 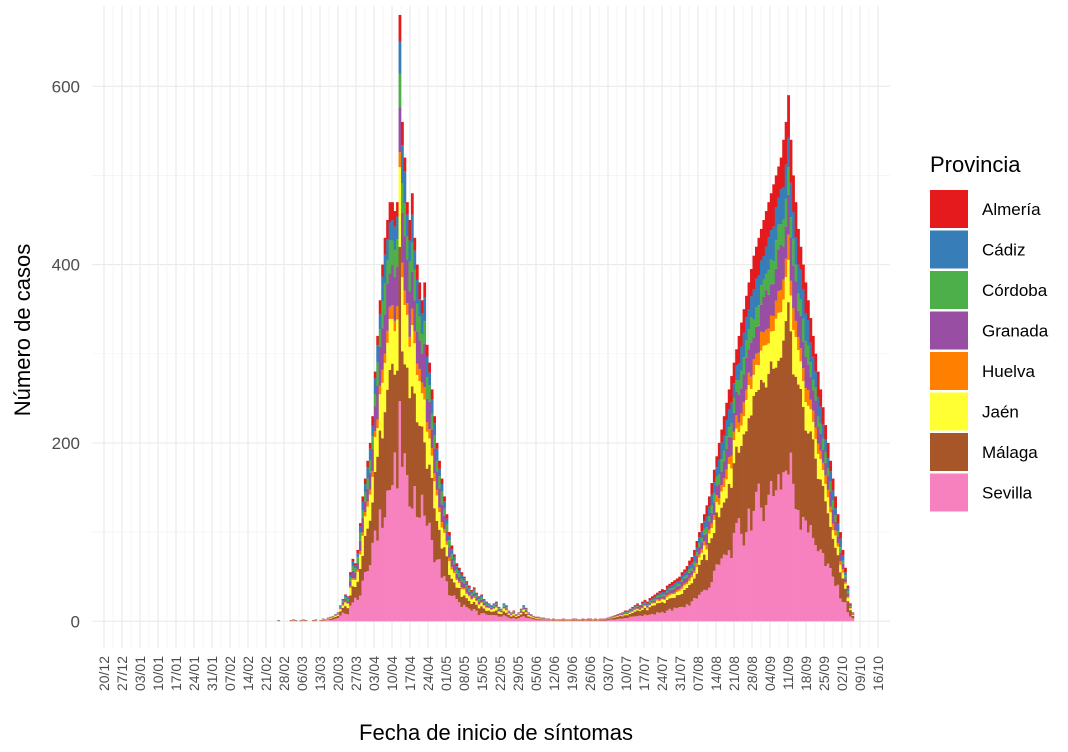 I want to click on legend-entry-label: Jaén, so click(x=1000, y=412).